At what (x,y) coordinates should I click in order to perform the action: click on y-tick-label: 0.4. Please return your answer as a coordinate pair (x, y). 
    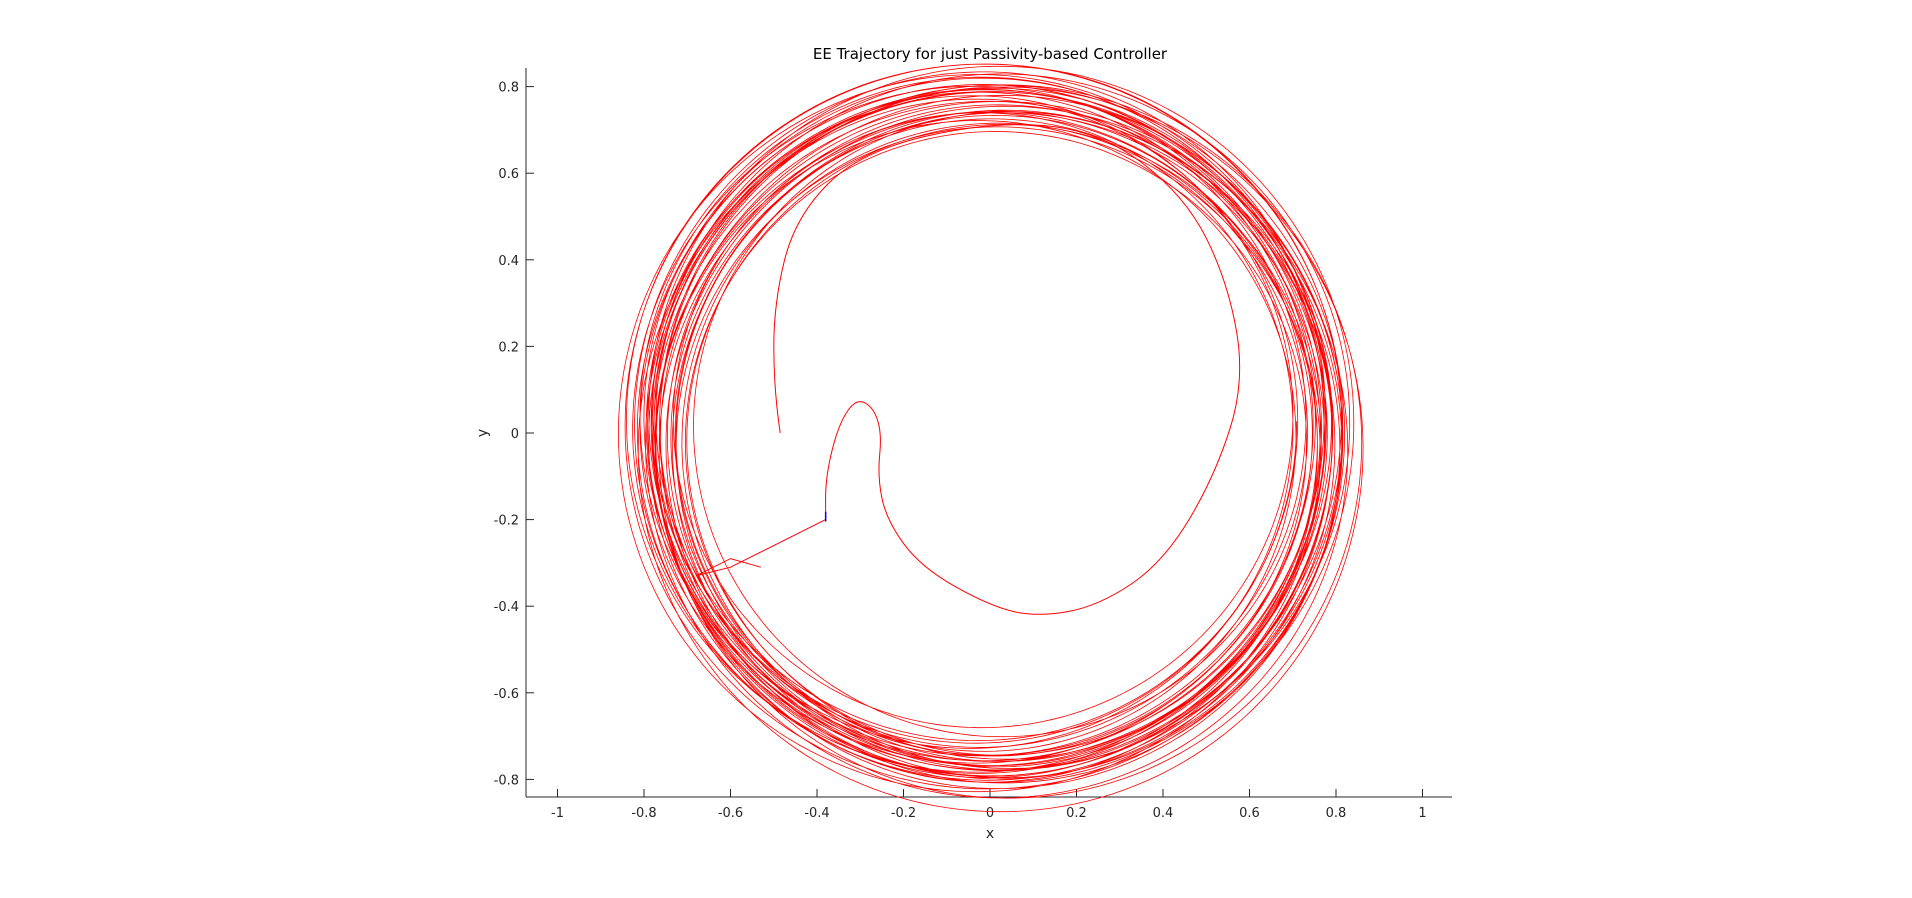
    Looking at the image, I should click on (508, 261).